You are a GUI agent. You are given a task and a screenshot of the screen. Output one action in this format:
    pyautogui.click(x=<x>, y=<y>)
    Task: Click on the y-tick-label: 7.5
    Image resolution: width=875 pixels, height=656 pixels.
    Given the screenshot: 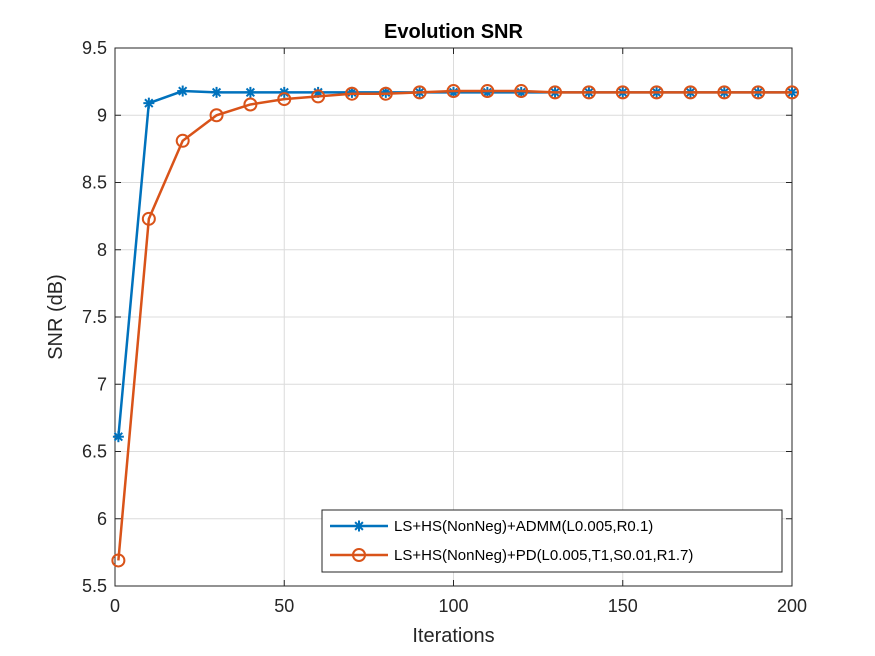 What is the action you would take?
    pyautogui.click(x=94, y=317)
    